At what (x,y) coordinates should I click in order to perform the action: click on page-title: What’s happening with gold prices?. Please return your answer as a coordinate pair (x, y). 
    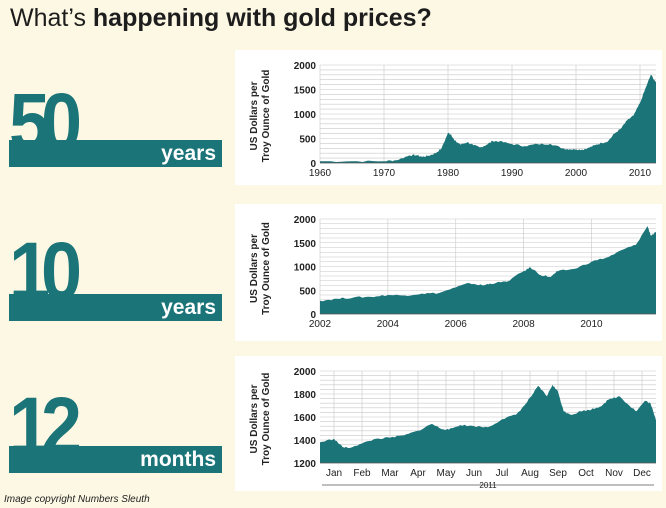
    Looking at the image, I should click on (221, 18).